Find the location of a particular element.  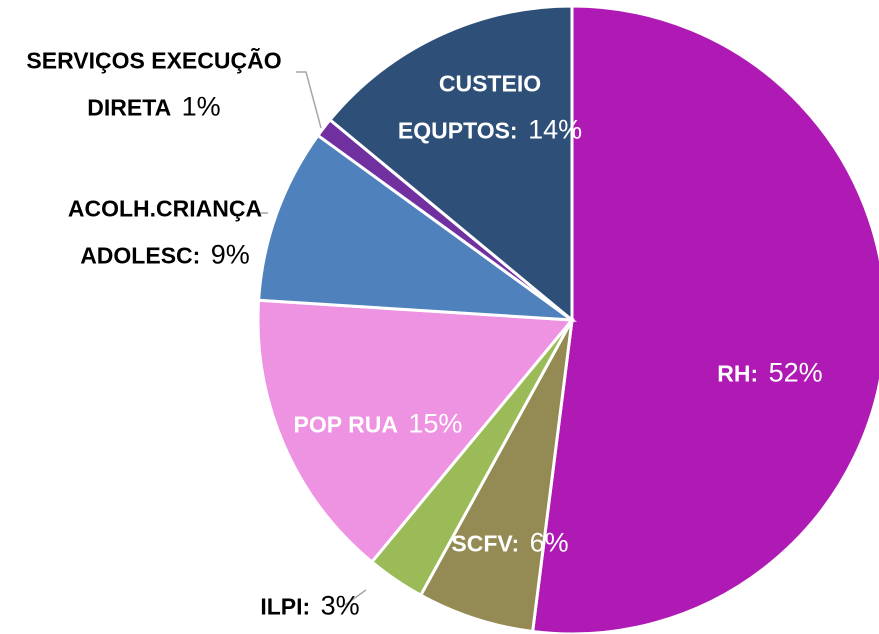

slice-label: ACOLH.CRIANÇA ADOLESC: 9% is located at coordinates (165, 234).